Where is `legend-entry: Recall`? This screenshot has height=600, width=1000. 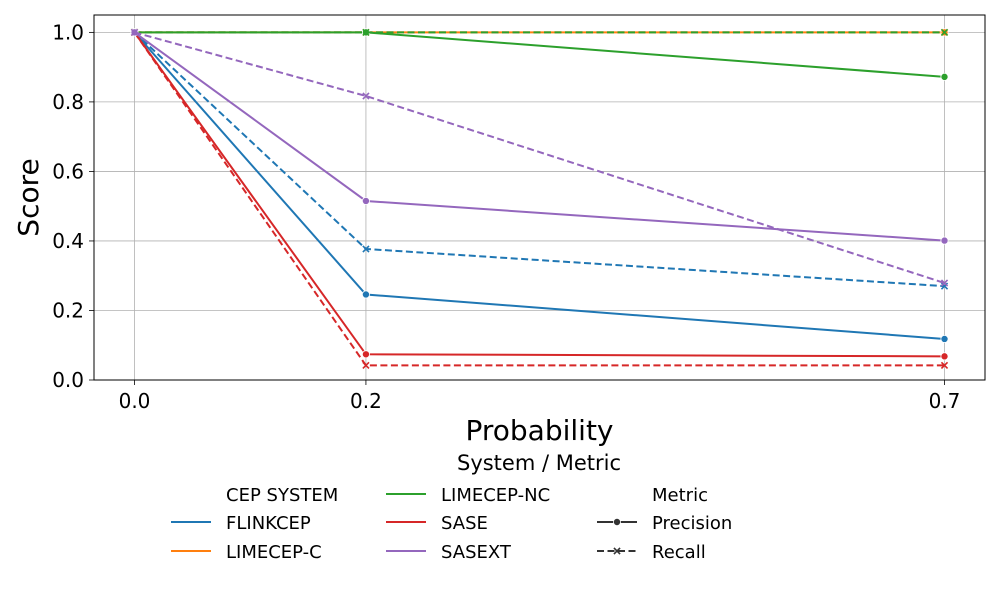 legend-entry: Recall is located at coordinates (651, 552).